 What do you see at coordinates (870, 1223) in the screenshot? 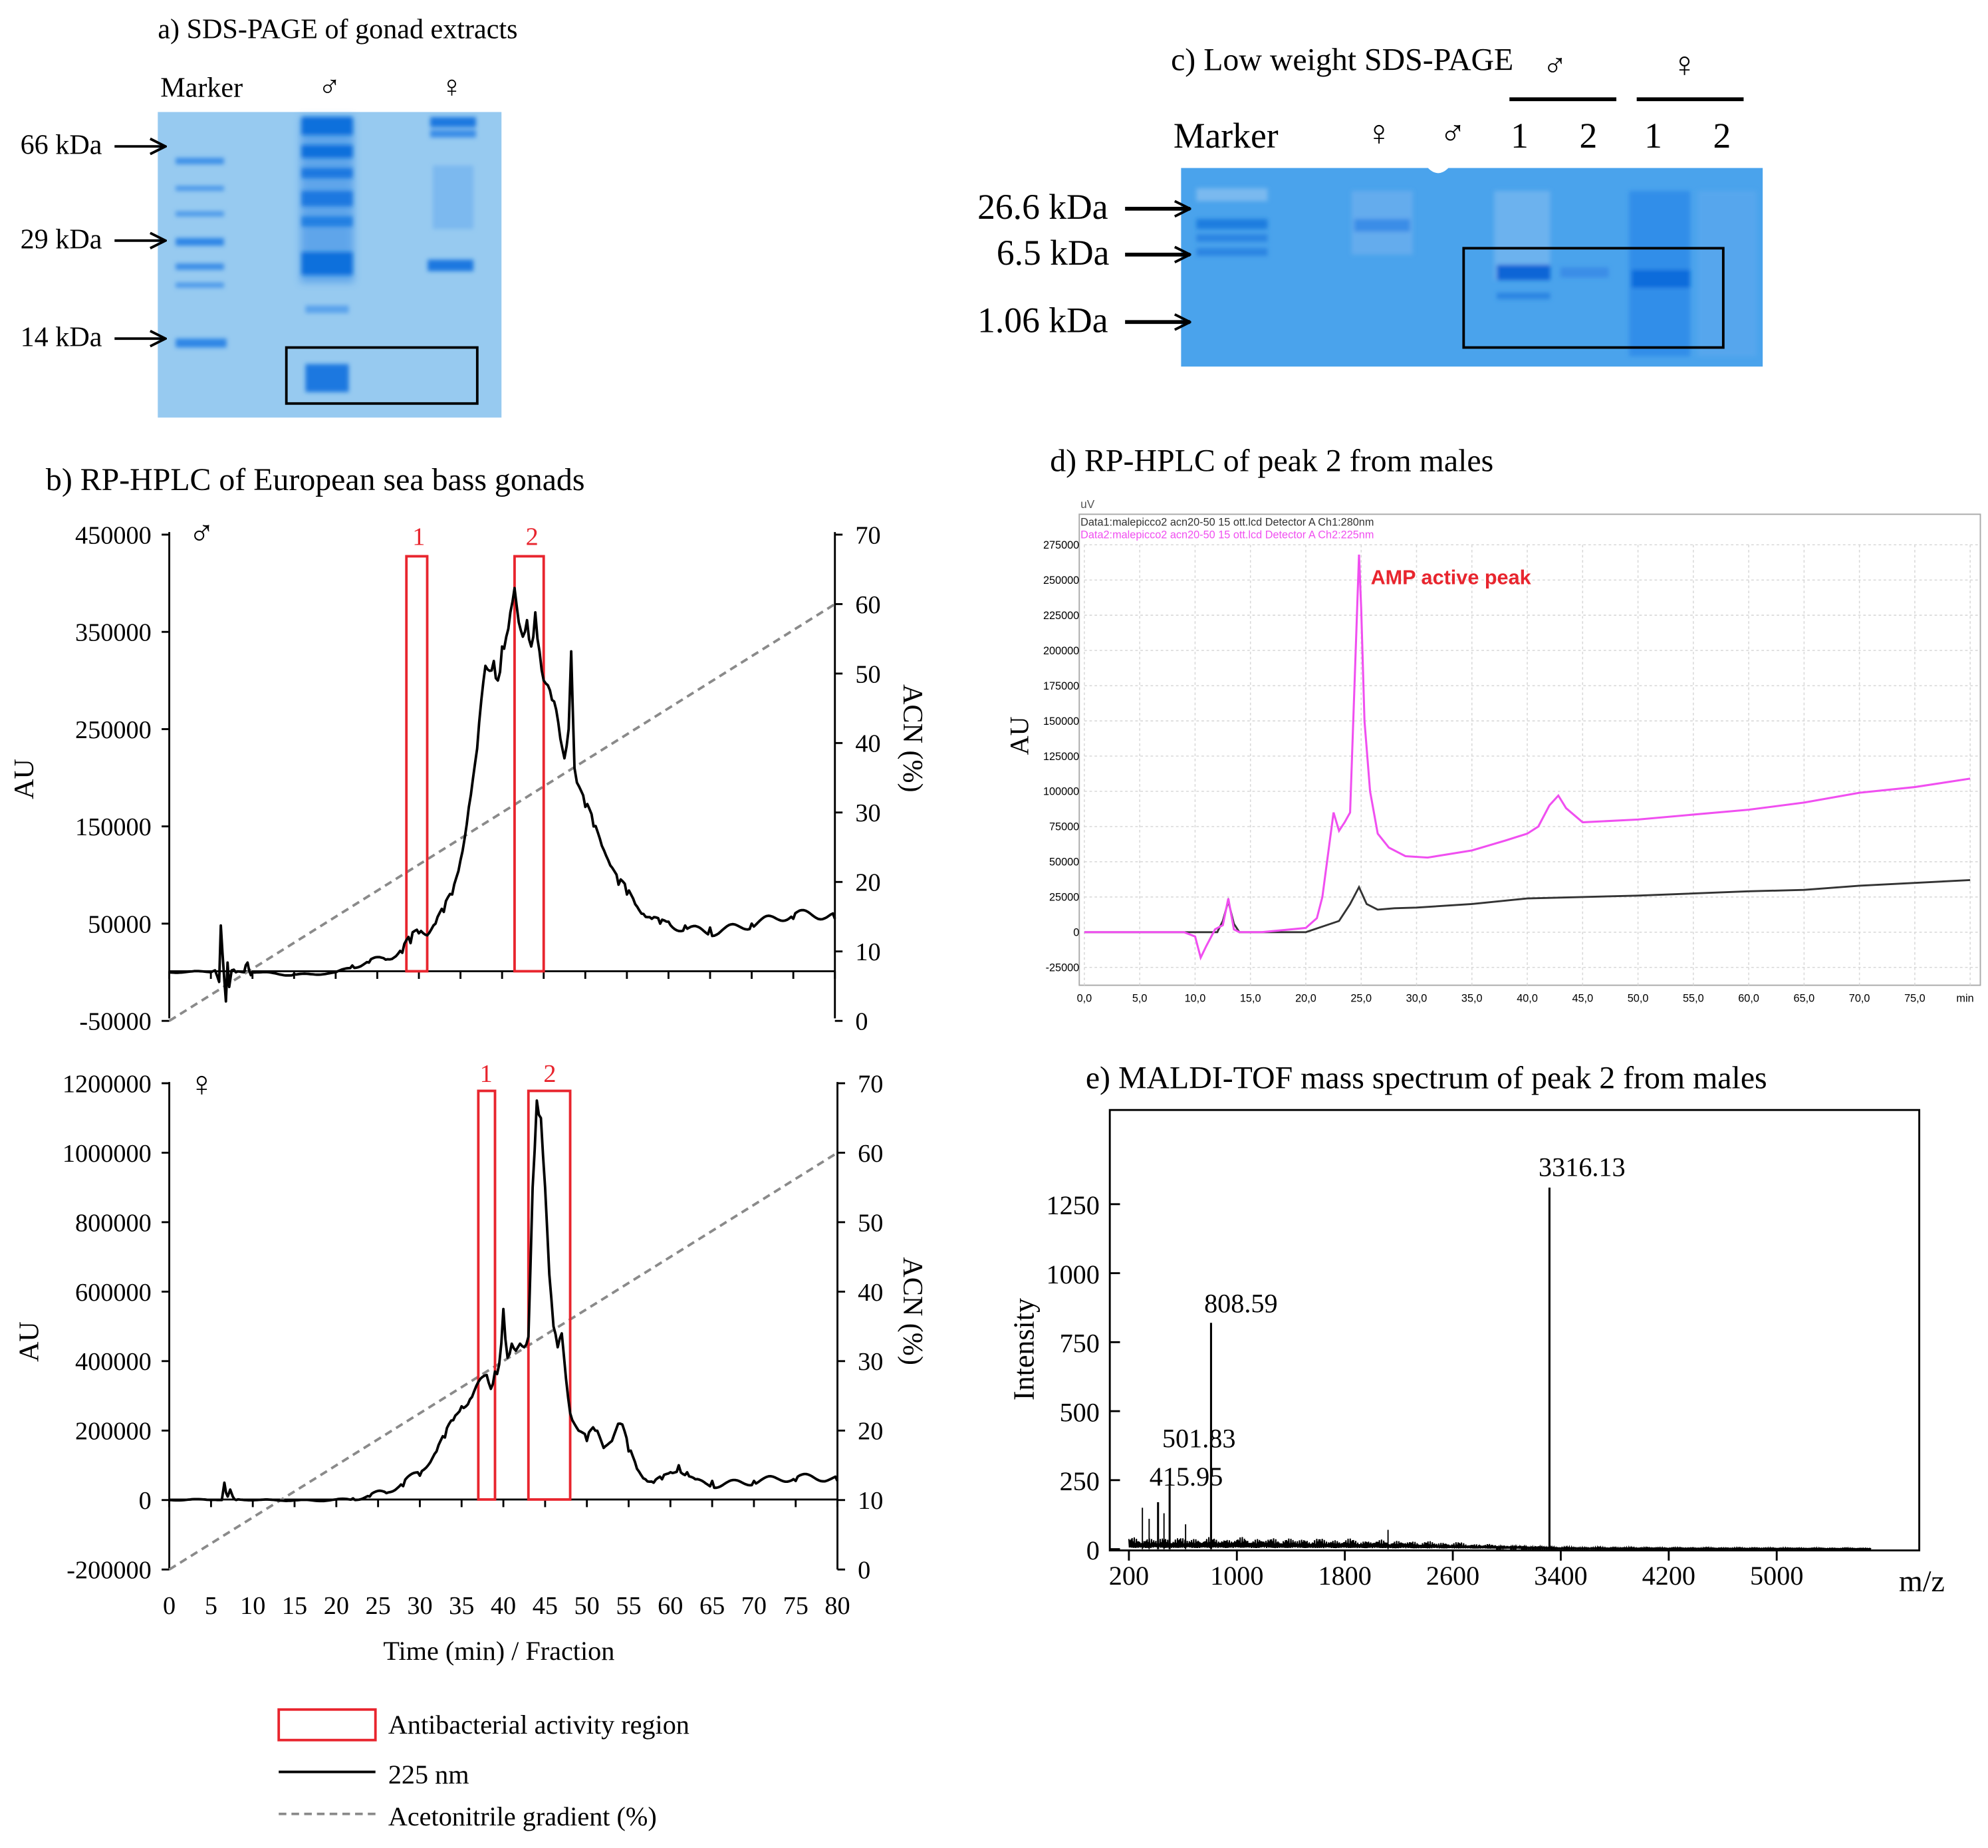
I see `right-tick-label: 50` at bounding box center [870, 1223].